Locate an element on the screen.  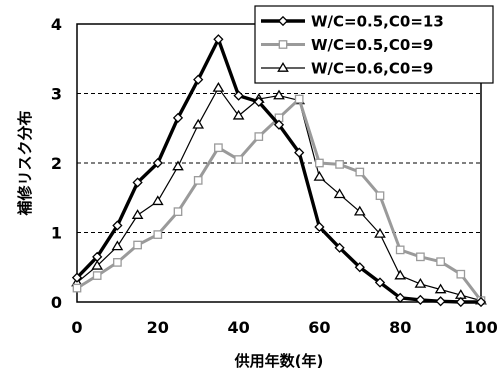
y-tick-label-1: 1 is located at coordinates (56, 233).